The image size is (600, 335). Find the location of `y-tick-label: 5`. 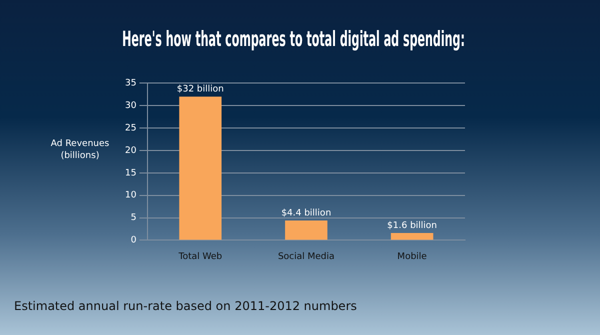

y-tick-label: 5 is located at coordinates (133, 218).